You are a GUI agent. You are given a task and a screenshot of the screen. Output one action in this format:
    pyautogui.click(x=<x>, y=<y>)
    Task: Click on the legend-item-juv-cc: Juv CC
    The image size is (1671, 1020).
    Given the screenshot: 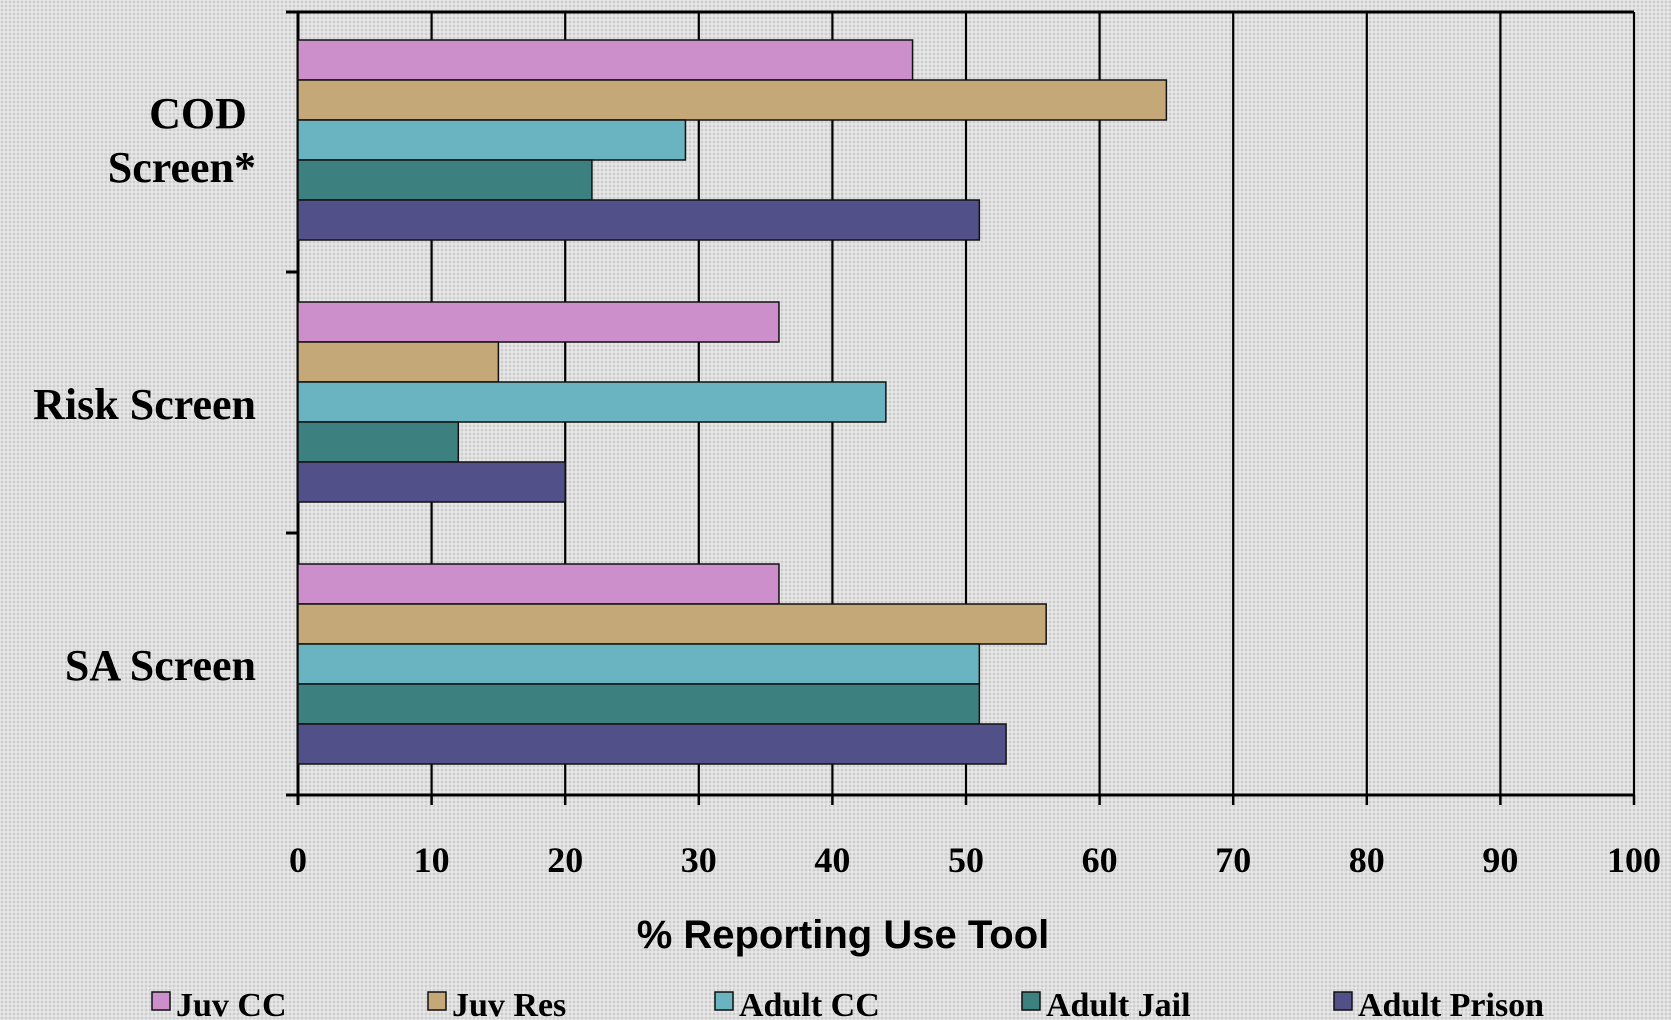 What is the action you would take?
    pyautogui.click(x=219, y=1003)
    